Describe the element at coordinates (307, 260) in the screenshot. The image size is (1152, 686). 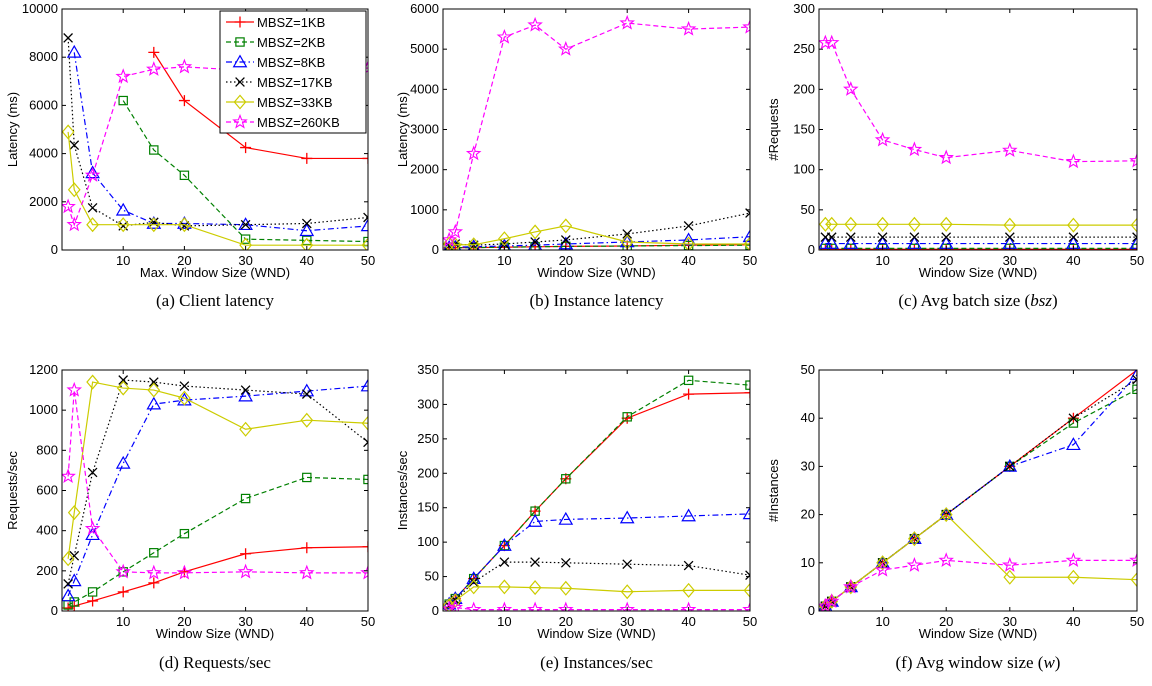
I see `x-tick-label: 40` at that location.